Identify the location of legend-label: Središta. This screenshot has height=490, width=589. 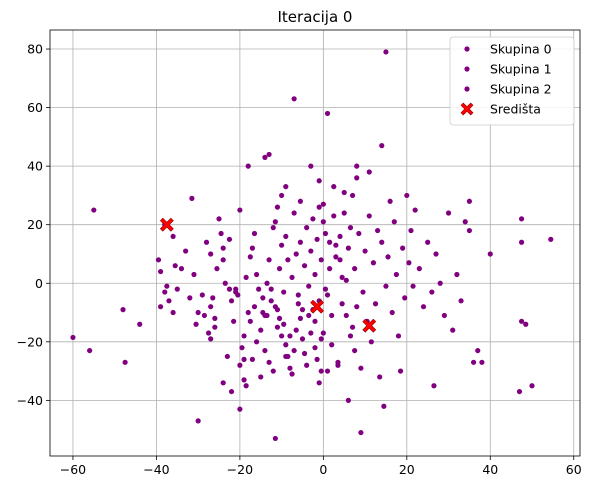
(515, 109).